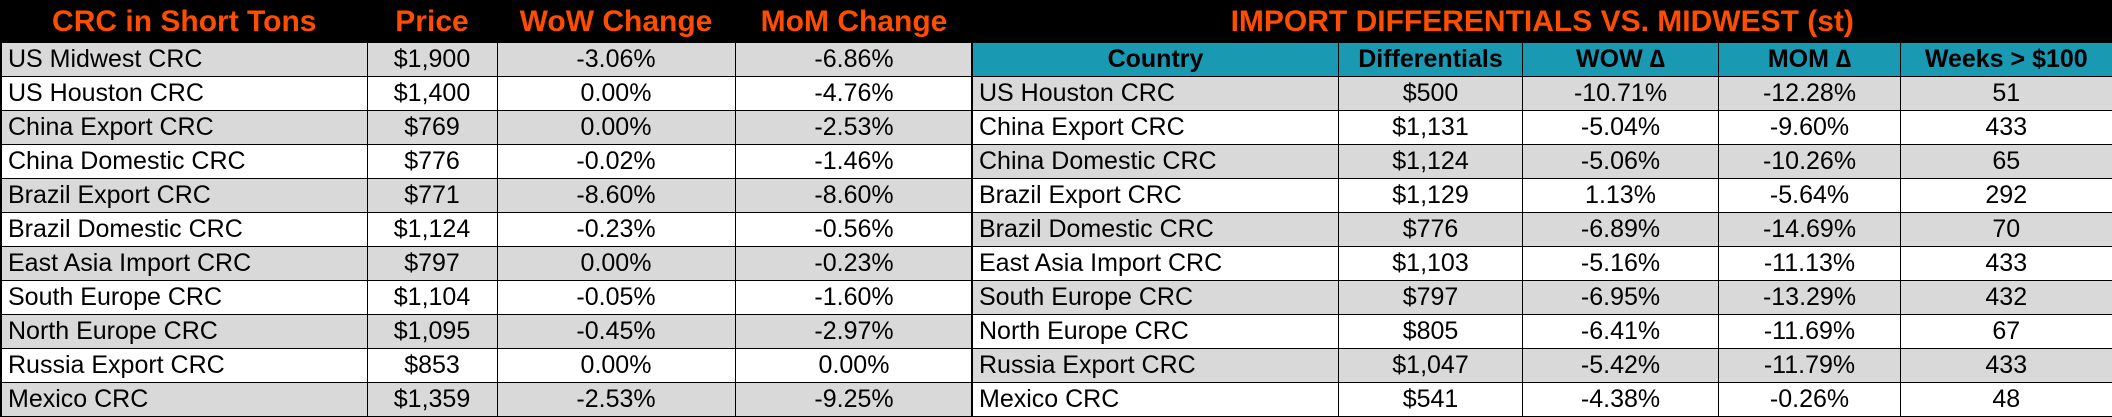  I want to click on header-differentials: Differentials, so click(1430, 59).